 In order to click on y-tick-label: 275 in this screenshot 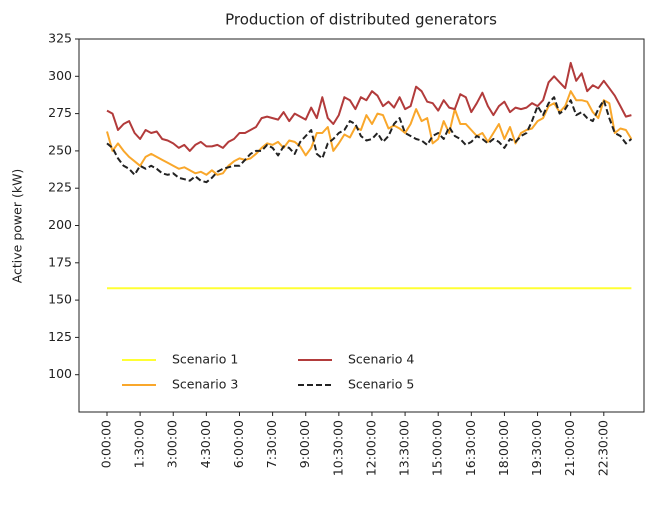, I will do `click(60, 112)`.